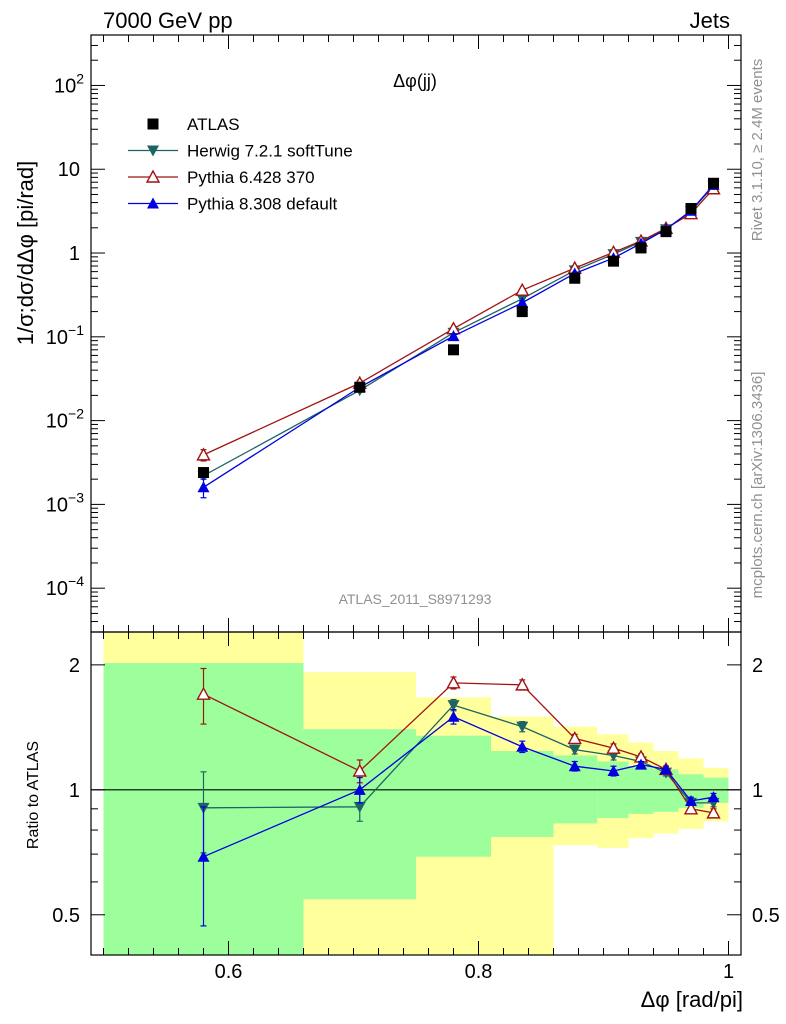 This screenshot has height=1024, width=786. I want to click on herwig-ratio-line, so click(458, 756).